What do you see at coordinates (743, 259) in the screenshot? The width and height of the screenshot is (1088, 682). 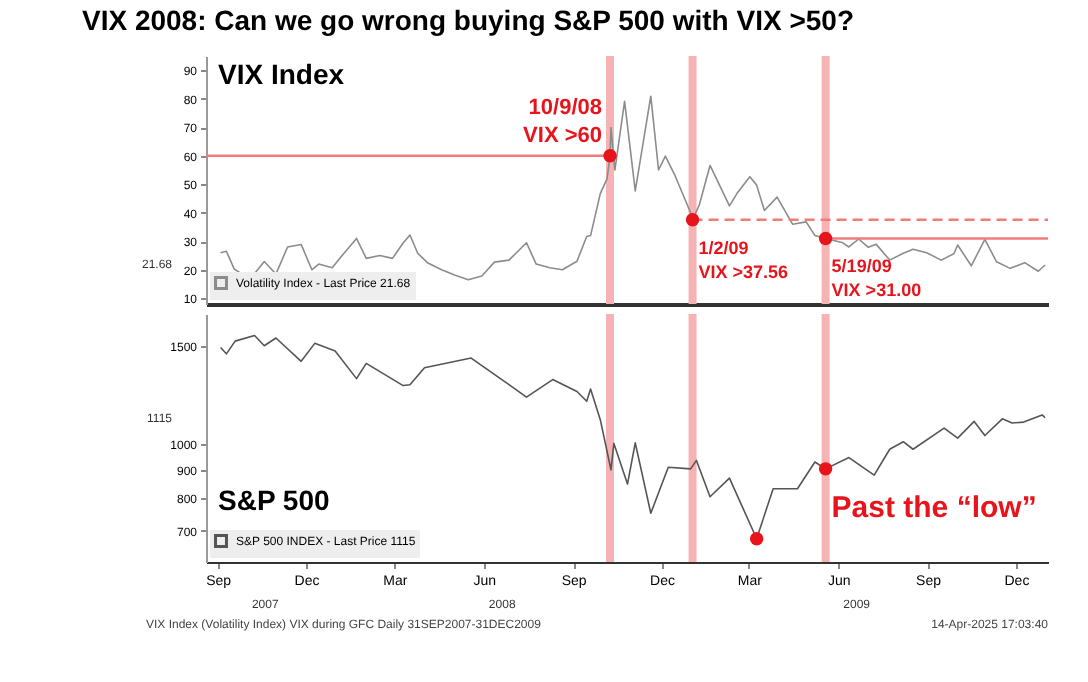 I see `annotation: 1/2/09 VIX >37.56` at bounding box center [743, 259].